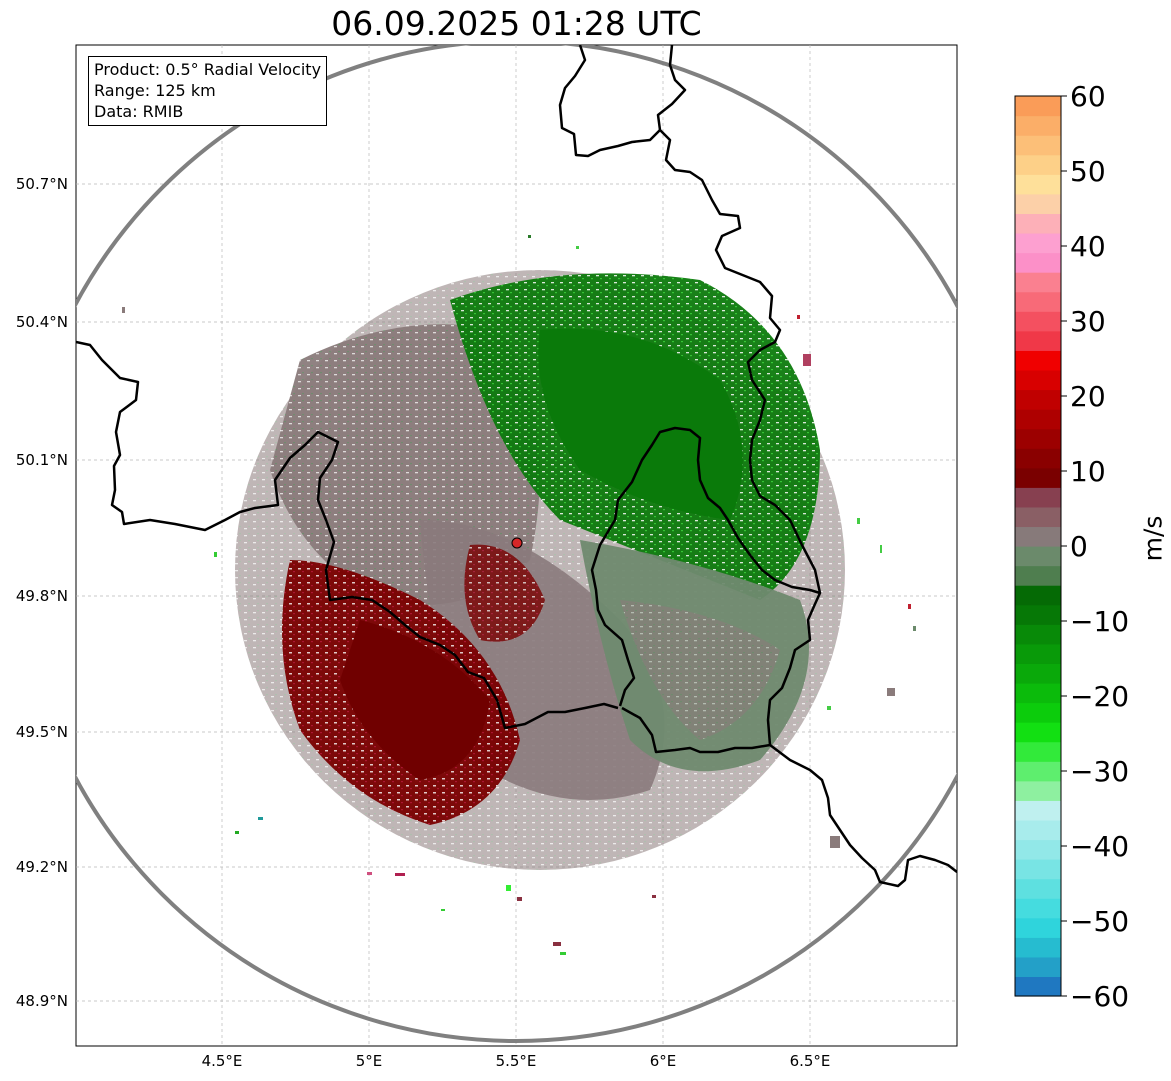 Image resolution: width=1171 pixels, height=1081 pixels. What do you see at coordinates (663, 1061) in the screenshot?
I see `lon-label: 6°E` at bounding box center [663, 1061].